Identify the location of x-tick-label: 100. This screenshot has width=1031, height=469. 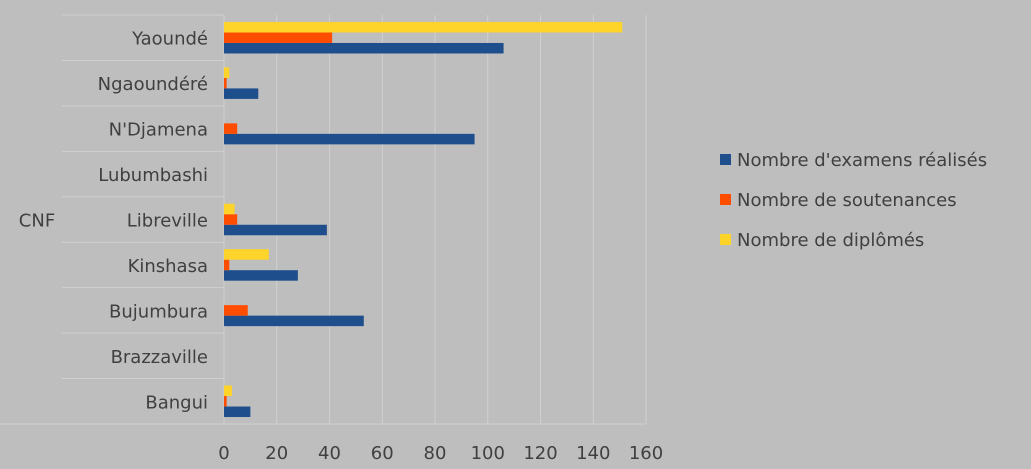
(488, 453).